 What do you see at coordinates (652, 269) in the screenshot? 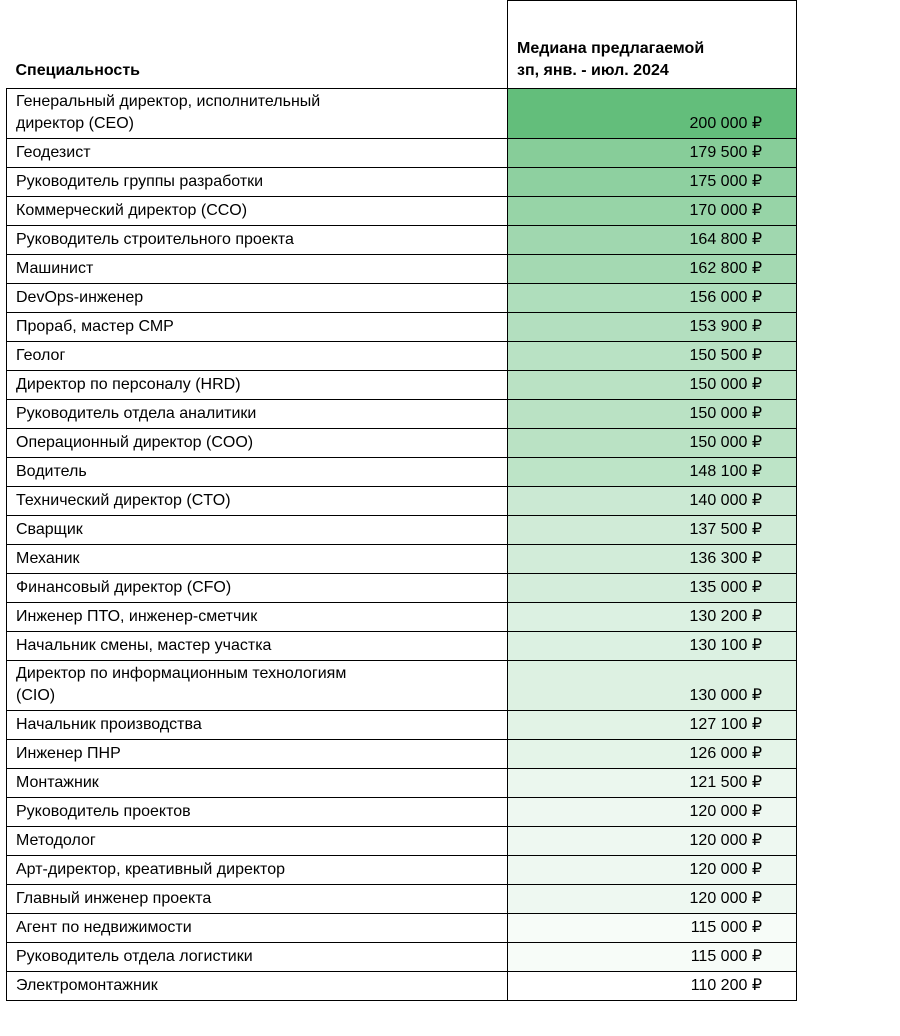
I see `value-cell: 162 800 ₽` at bounding box center [652, 269].